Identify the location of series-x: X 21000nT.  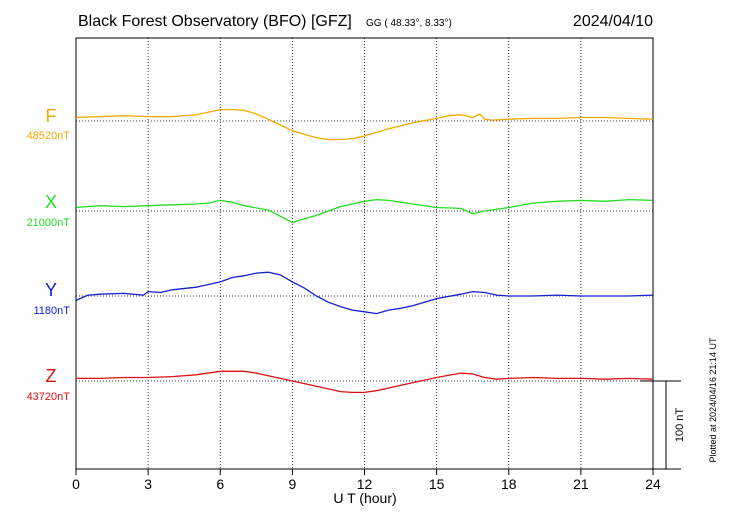
(340, 210).